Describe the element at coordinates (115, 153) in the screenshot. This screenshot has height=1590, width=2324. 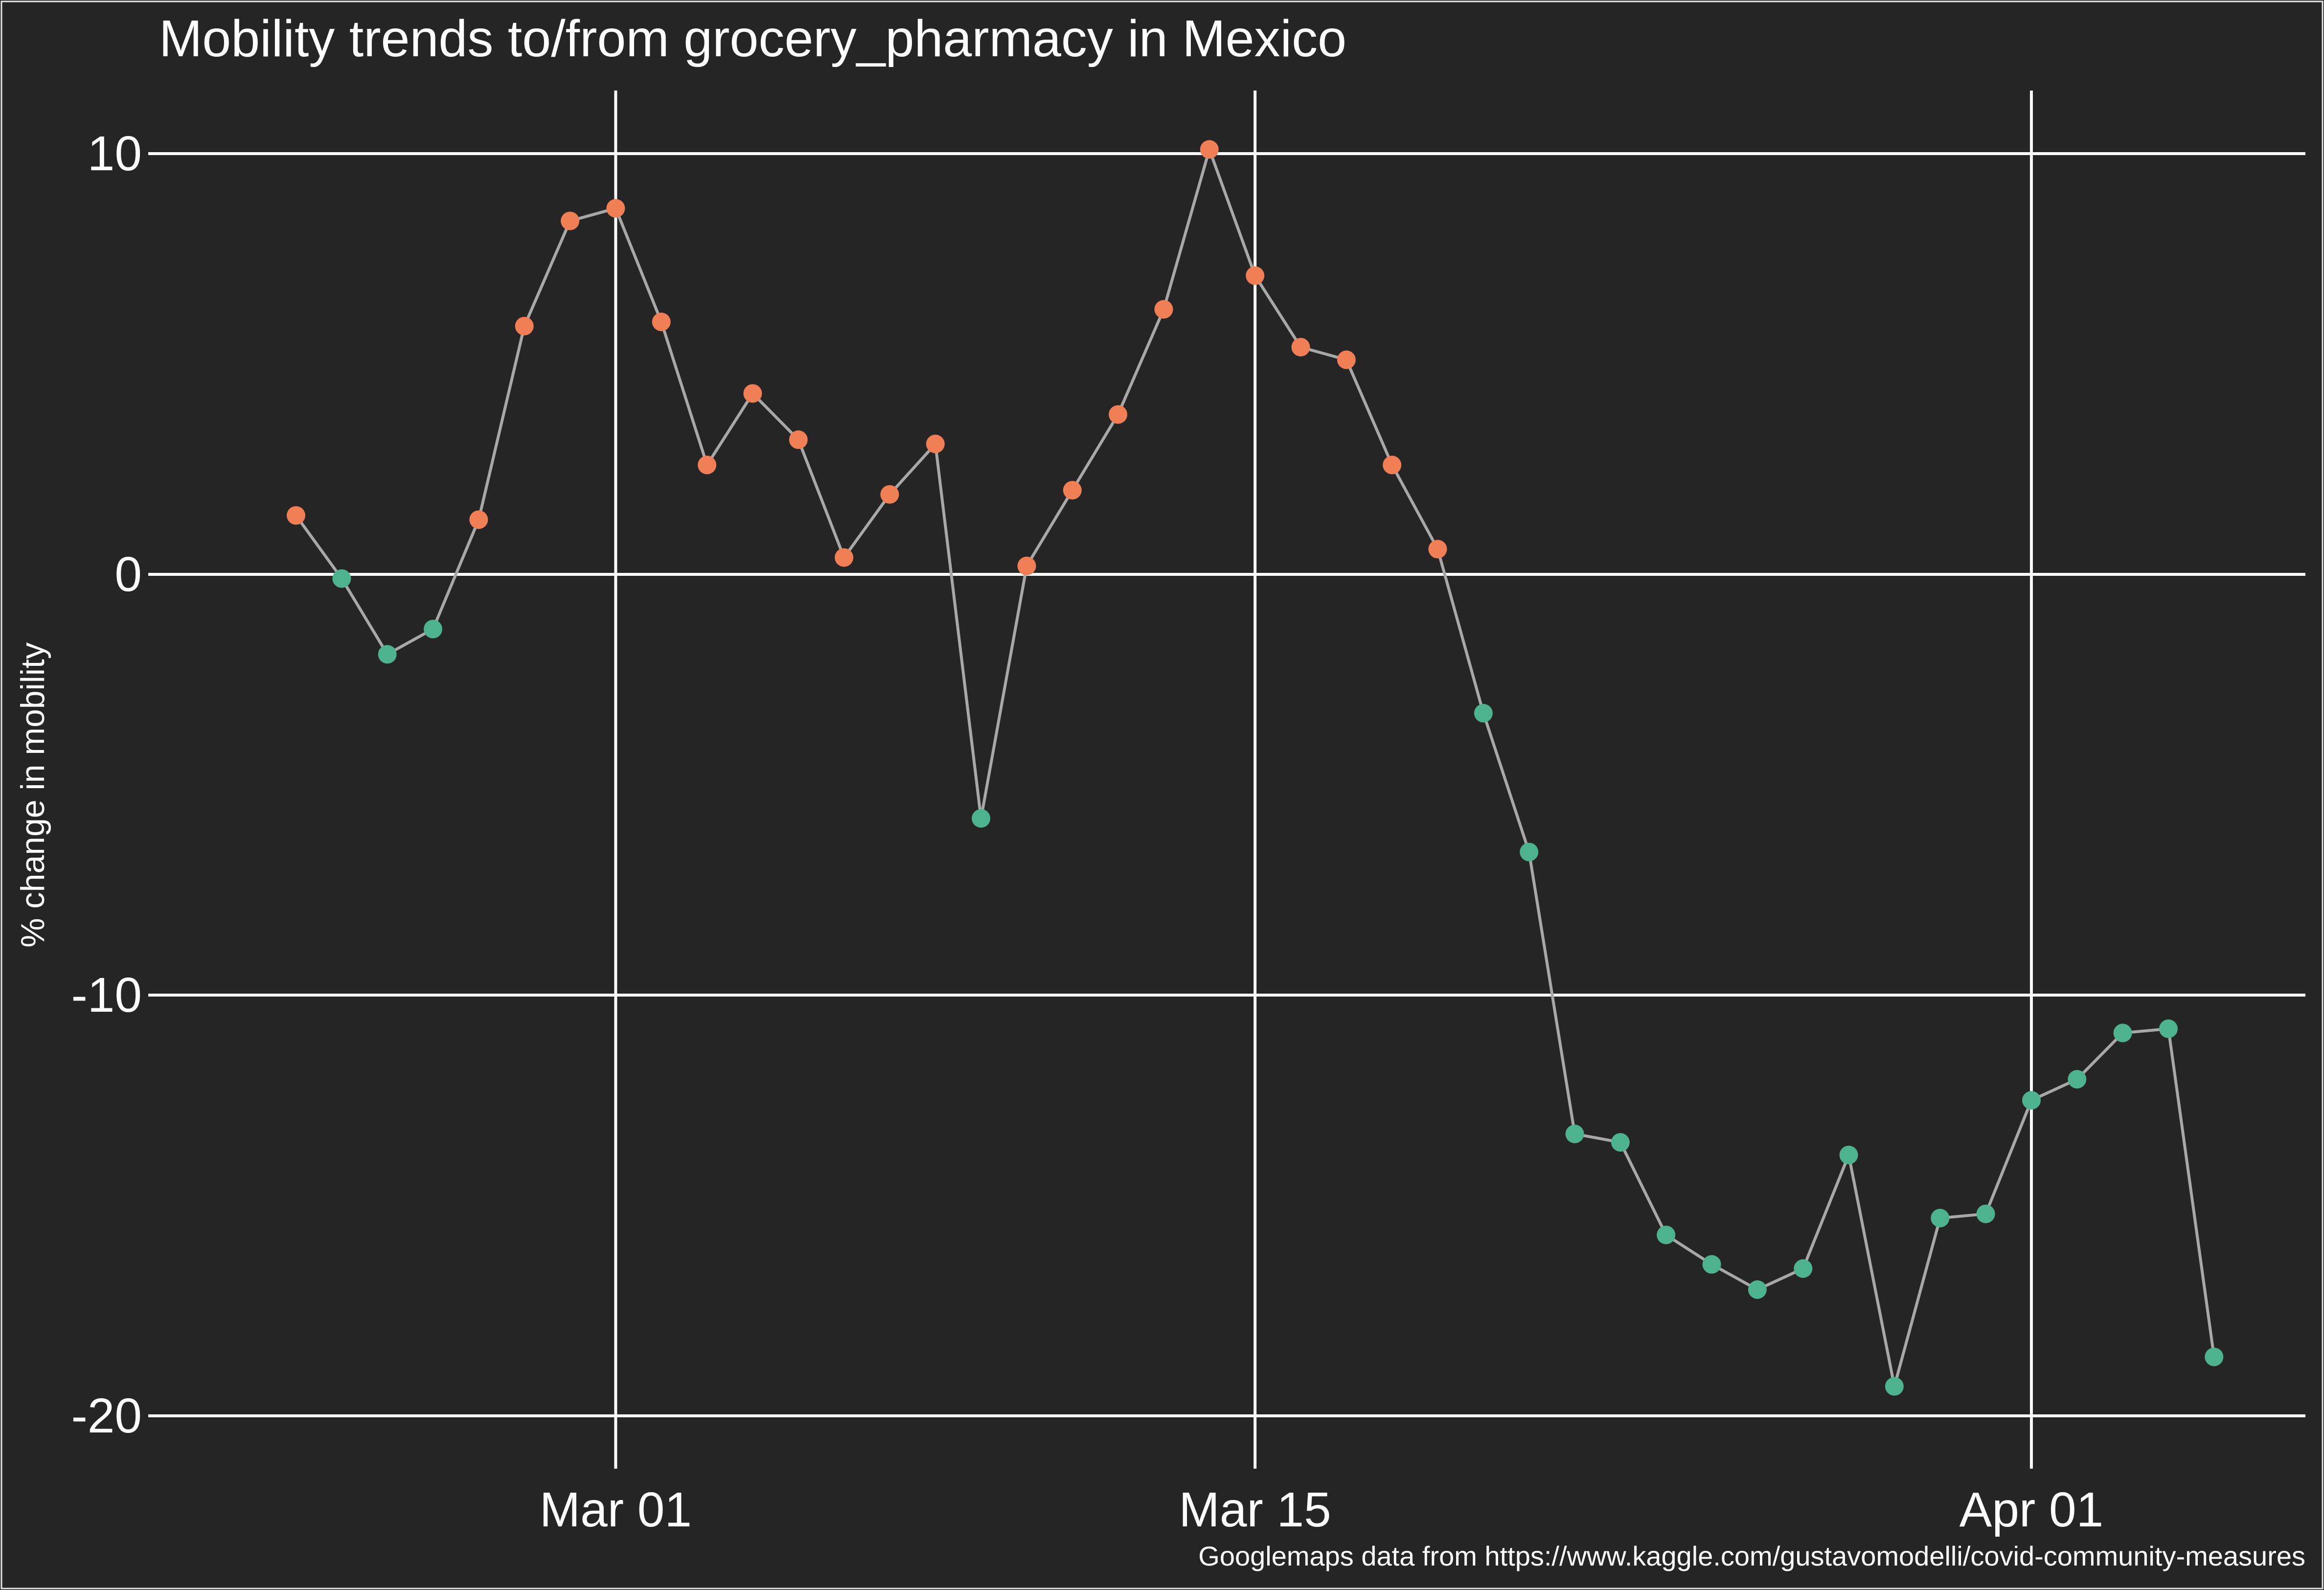
I see `y-tick-label: 10` at that location.